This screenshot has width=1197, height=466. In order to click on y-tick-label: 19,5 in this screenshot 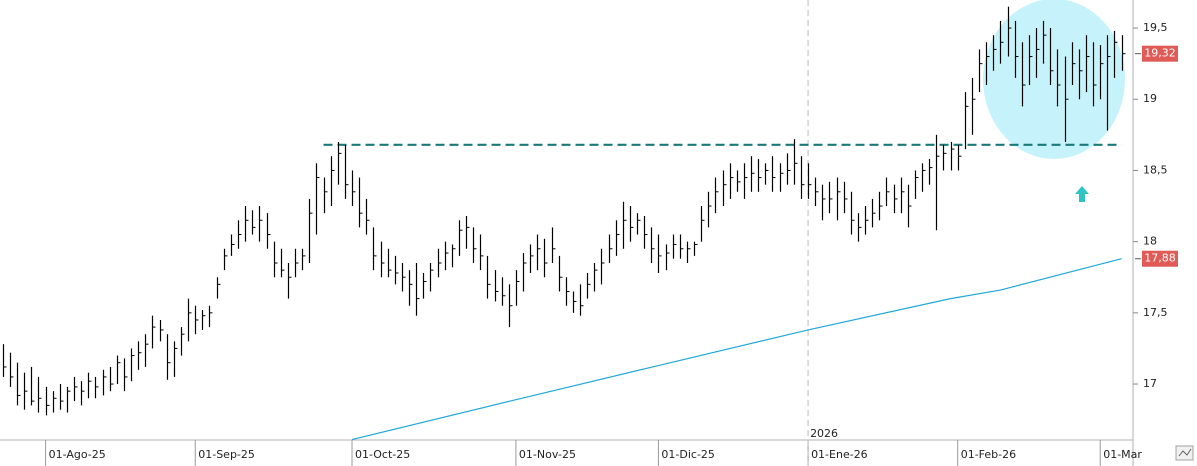, I will do `click(1155, 27)`.